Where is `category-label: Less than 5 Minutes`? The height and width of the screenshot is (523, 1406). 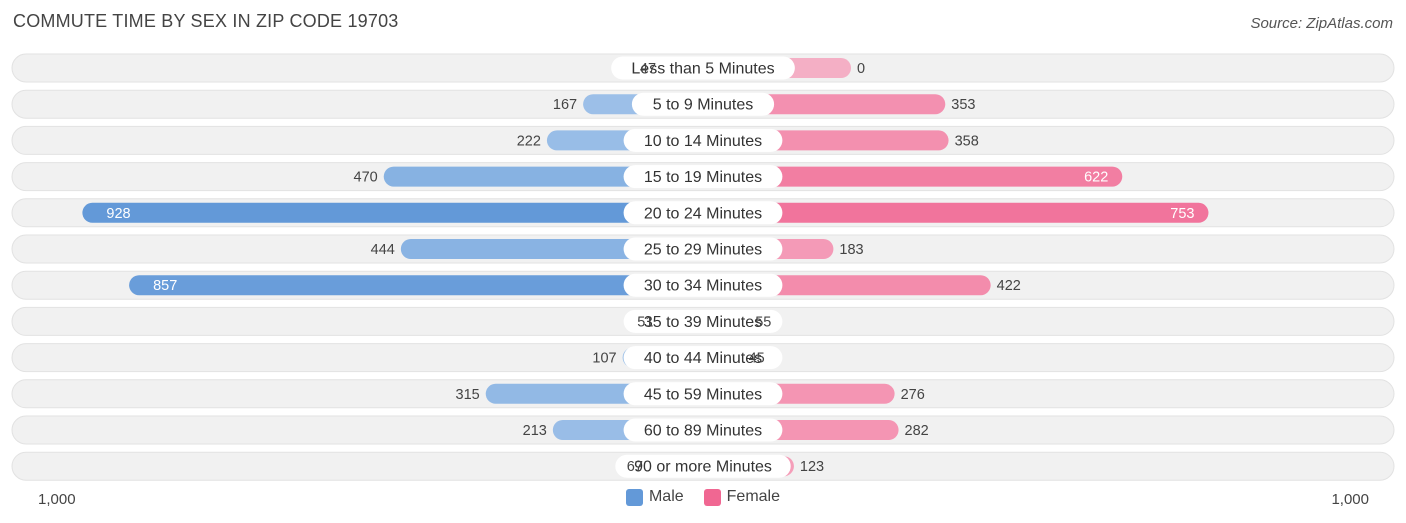
category-label: Less than 5 Minutes is located at coordinates (702, 69).